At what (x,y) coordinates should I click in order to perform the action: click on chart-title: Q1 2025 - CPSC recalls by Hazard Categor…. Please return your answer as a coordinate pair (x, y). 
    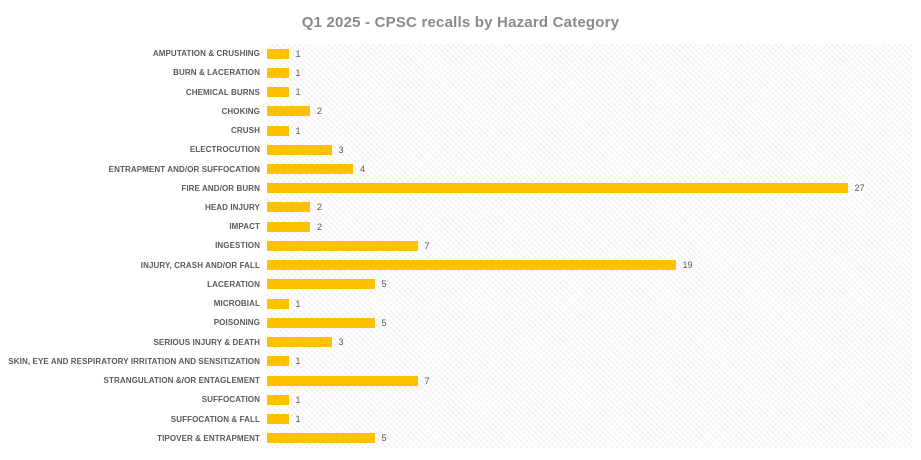
    Looking at the image, I should click on (460, 22).